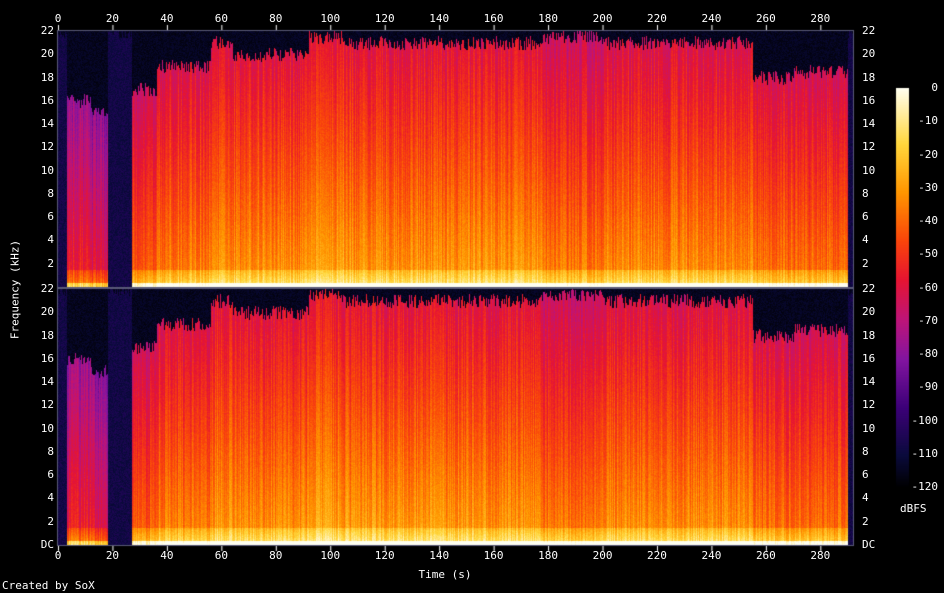 This screenshot has width=944, height=593. What do you see at coordinates (711, 18) in the screenshot?
I see `x-tick-label-top: 240` at bounding box center [711, 18].